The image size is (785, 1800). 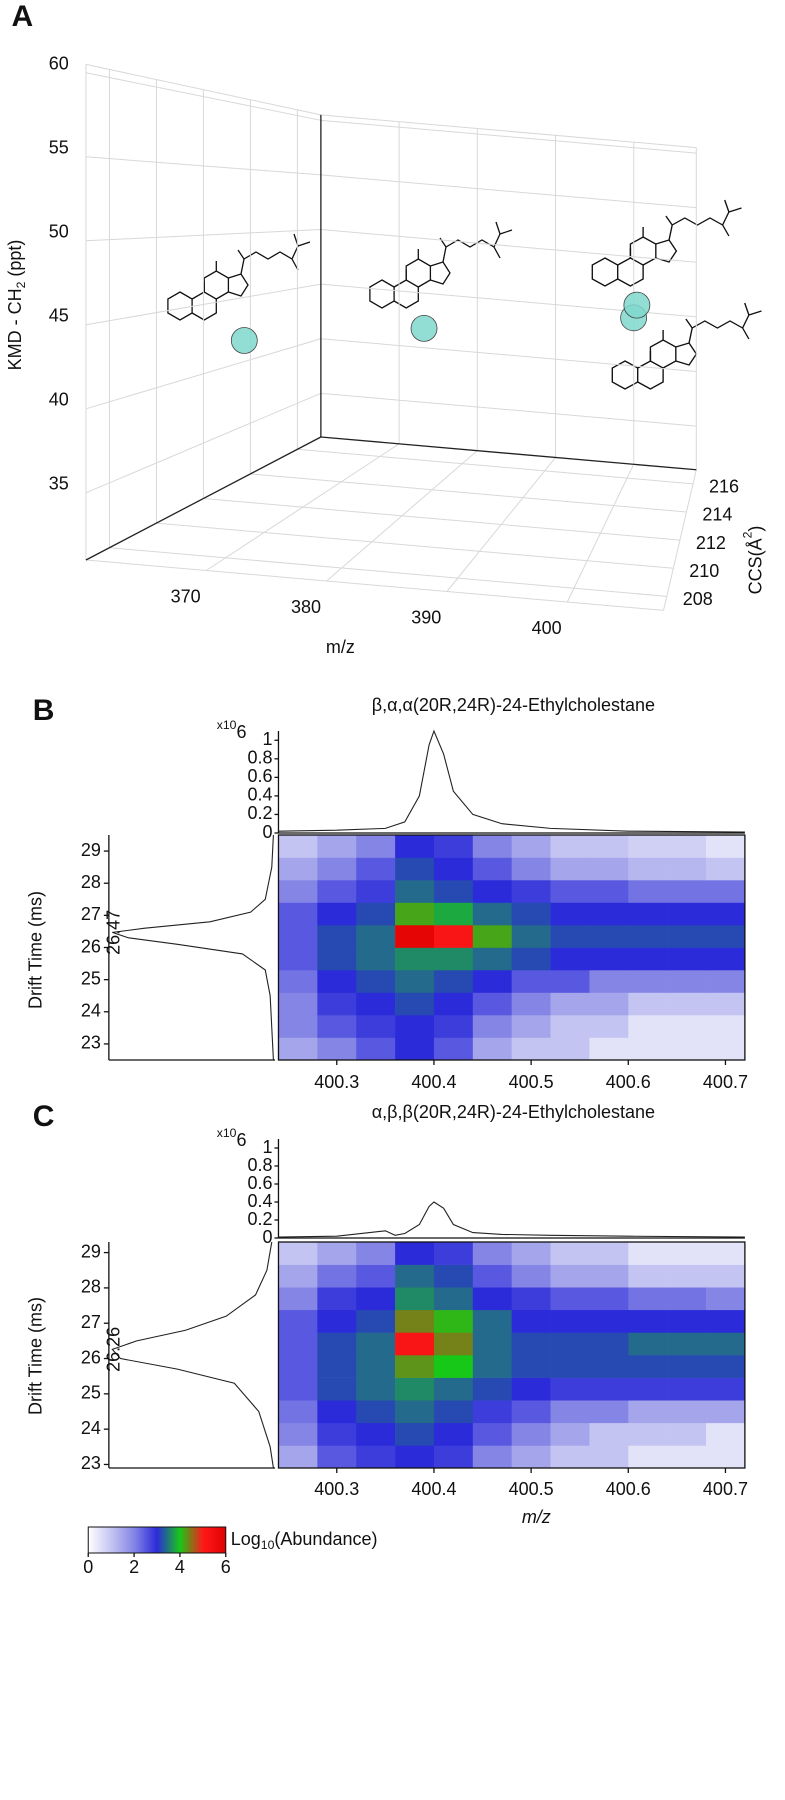 I want to click on y-tick-label: 29, so click(x=91, y=1251).